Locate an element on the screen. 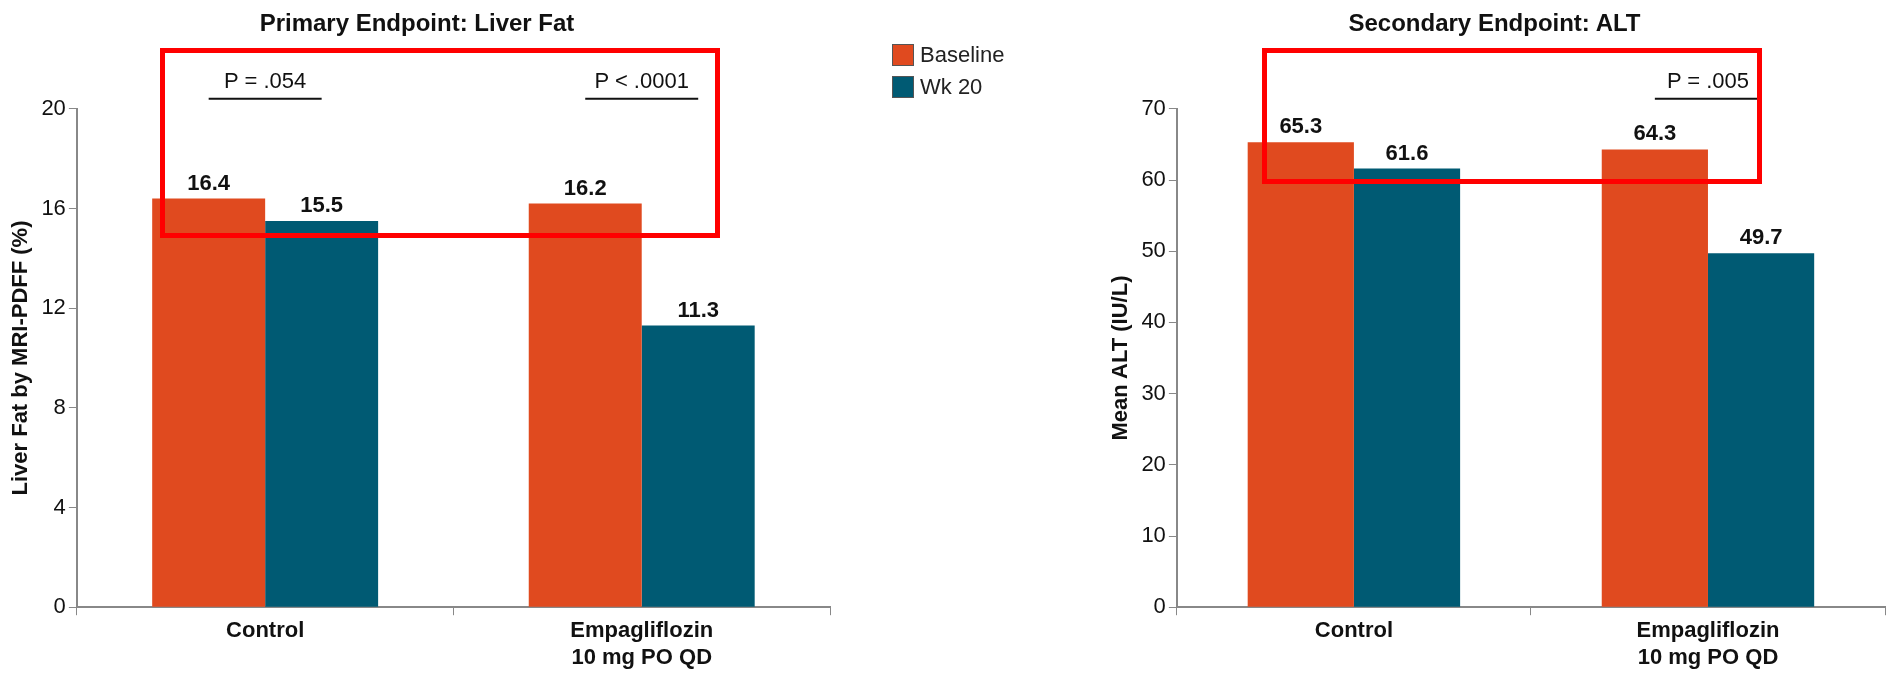 The width and height of the screenshot is (1895, 684). text: P = .054 is located at coordinates (265, 80).